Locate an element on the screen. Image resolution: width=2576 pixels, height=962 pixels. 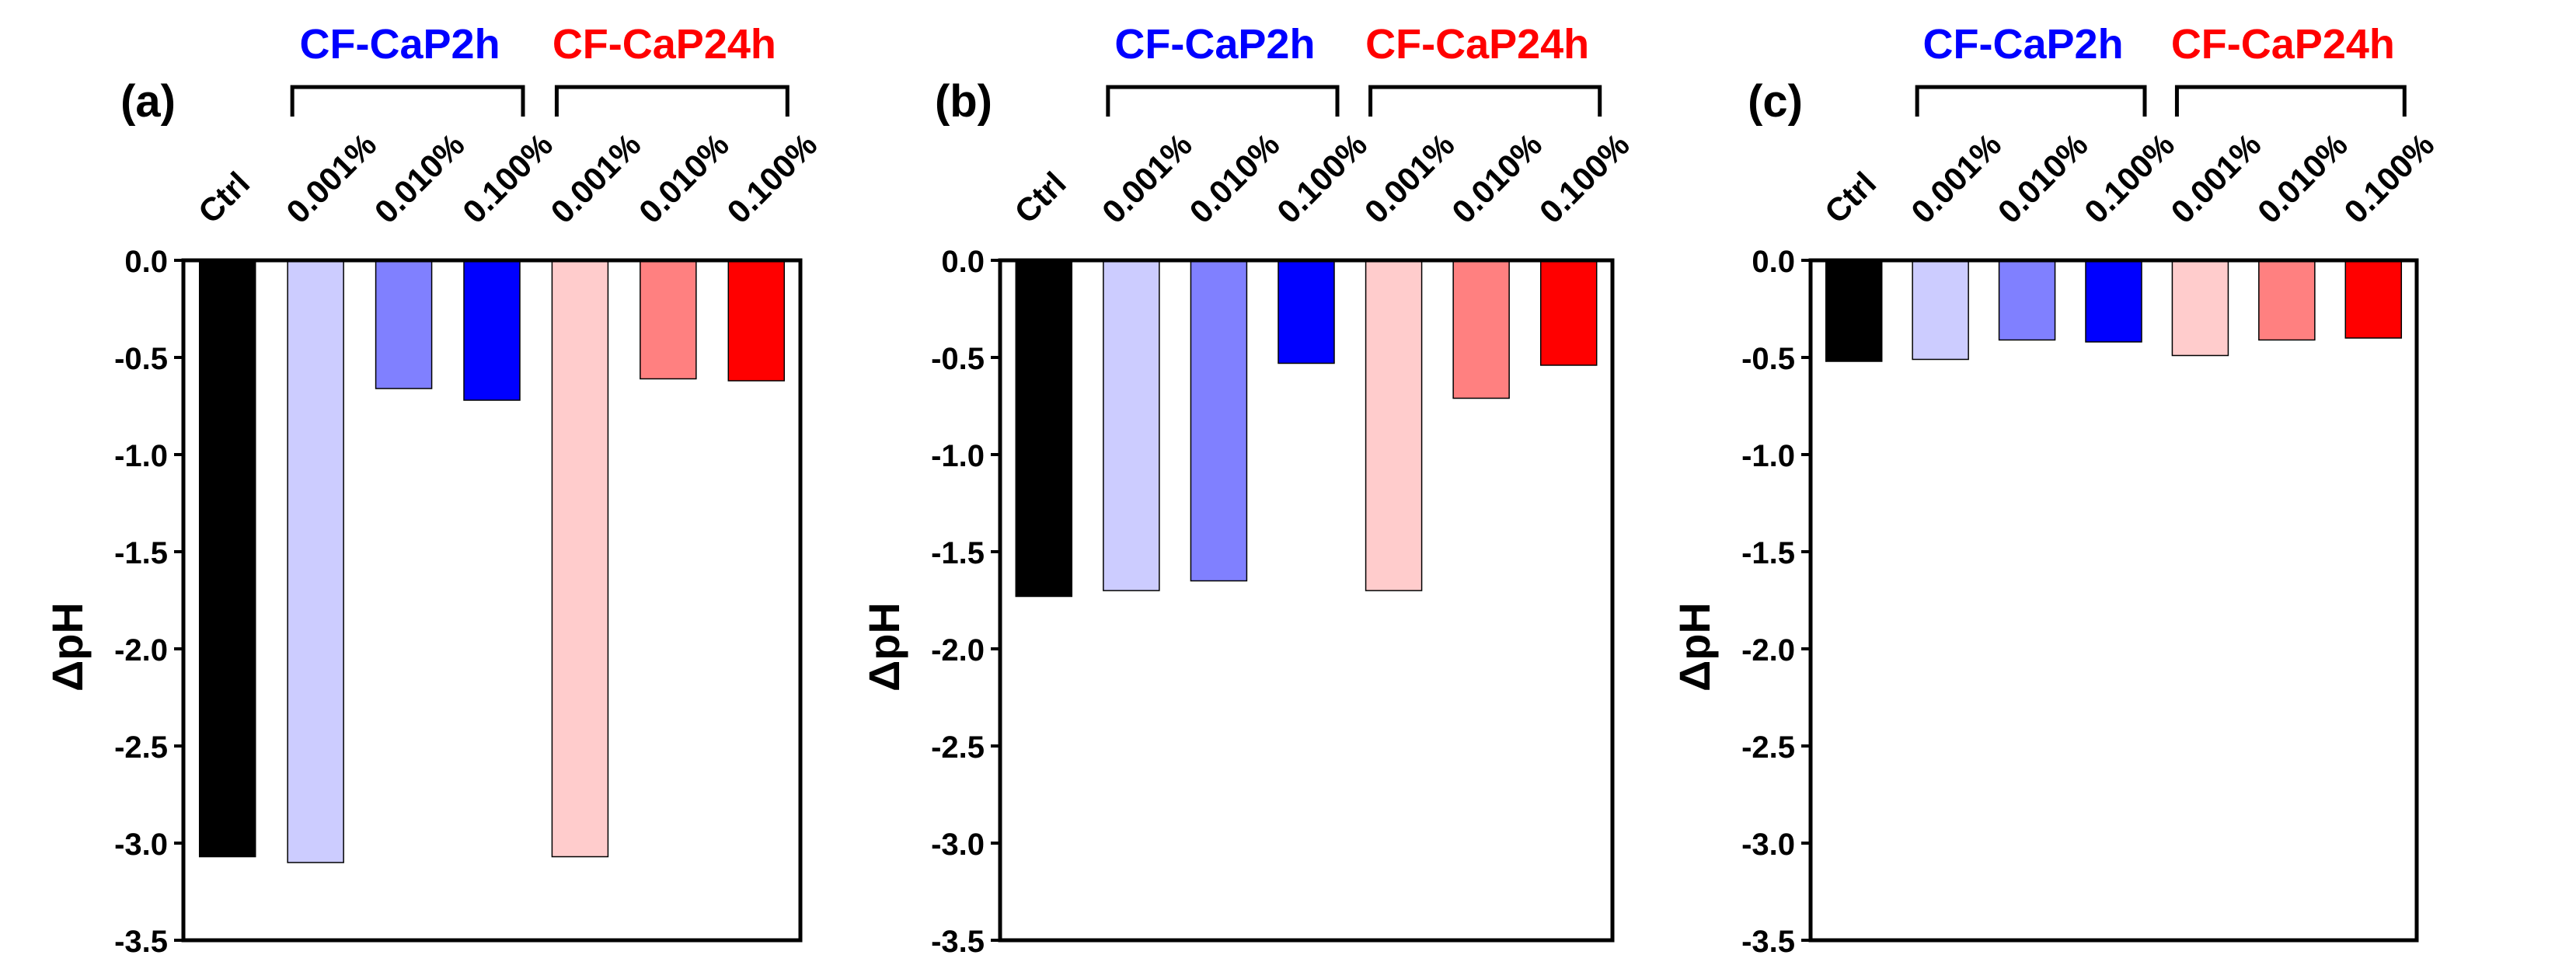
panel-label: (b) is located at coordinates (963, 101).